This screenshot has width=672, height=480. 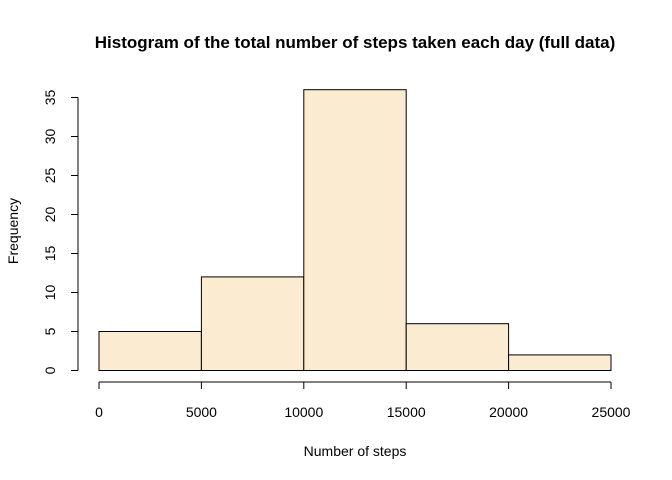 What do you see at coordinates (406, 412) in the screenshot?
I see `x-tick-label: 15000` at bounding box center [406, 412].